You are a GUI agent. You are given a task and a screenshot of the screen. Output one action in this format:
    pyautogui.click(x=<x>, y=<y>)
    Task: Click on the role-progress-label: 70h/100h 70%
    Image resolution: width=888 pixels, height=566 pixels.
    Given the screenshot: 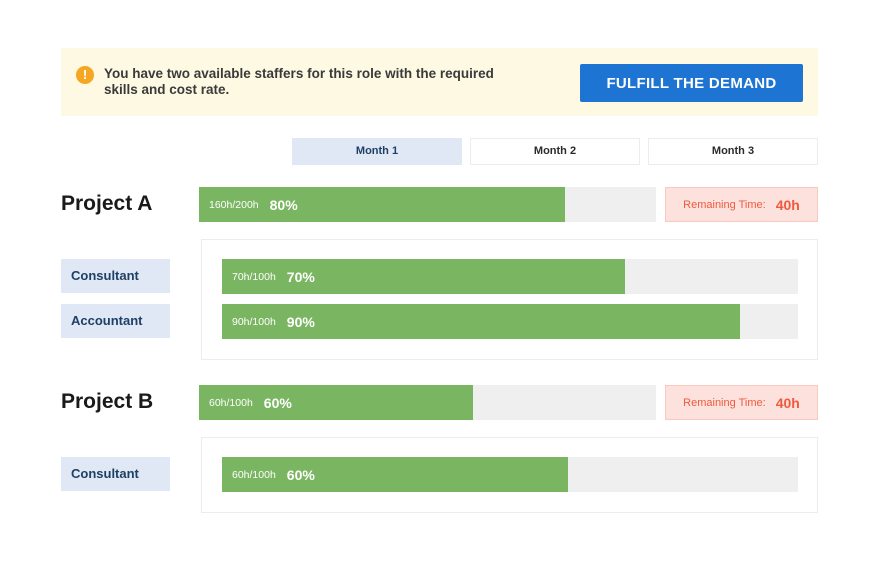 What is the action you would take?
    pyautogui.click(x=273, y=276)
    